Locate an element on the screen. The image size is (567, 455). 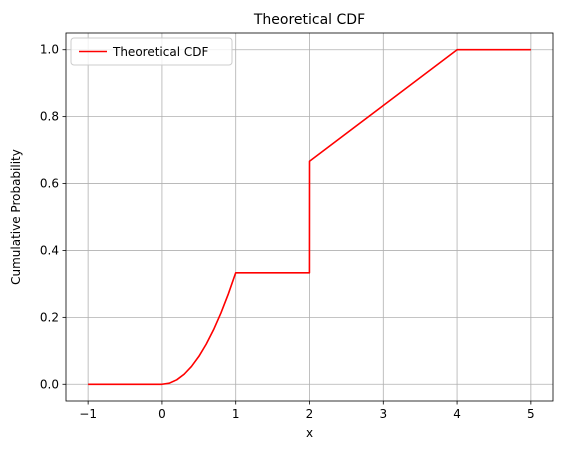
x-tick-label: 3 is located at coordinates (383, 414).